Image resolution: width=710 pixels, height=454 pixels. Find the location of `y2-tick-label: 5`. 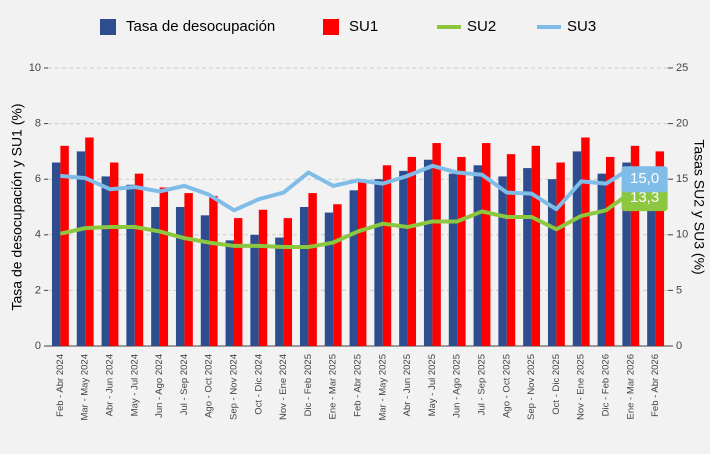

y2-tick-label: 5 is located at coordinates (679, 290).